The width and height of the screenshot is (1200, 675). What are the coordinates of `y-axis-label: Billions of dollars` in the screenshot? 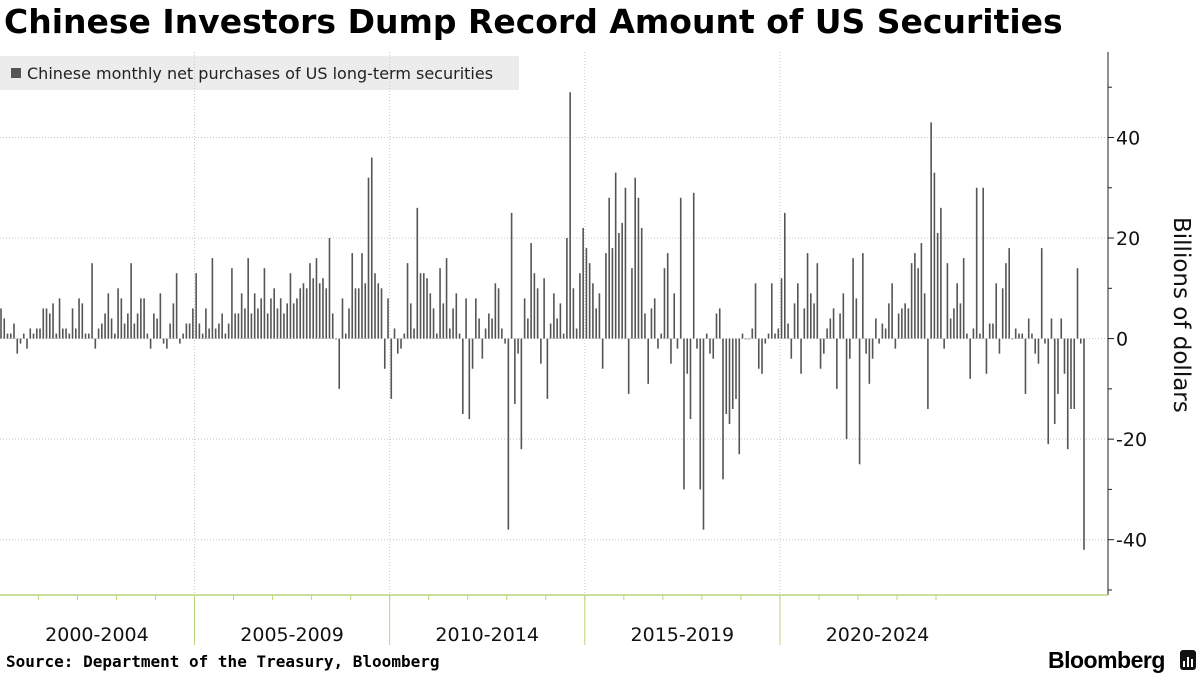 It's located at (1181, 315).